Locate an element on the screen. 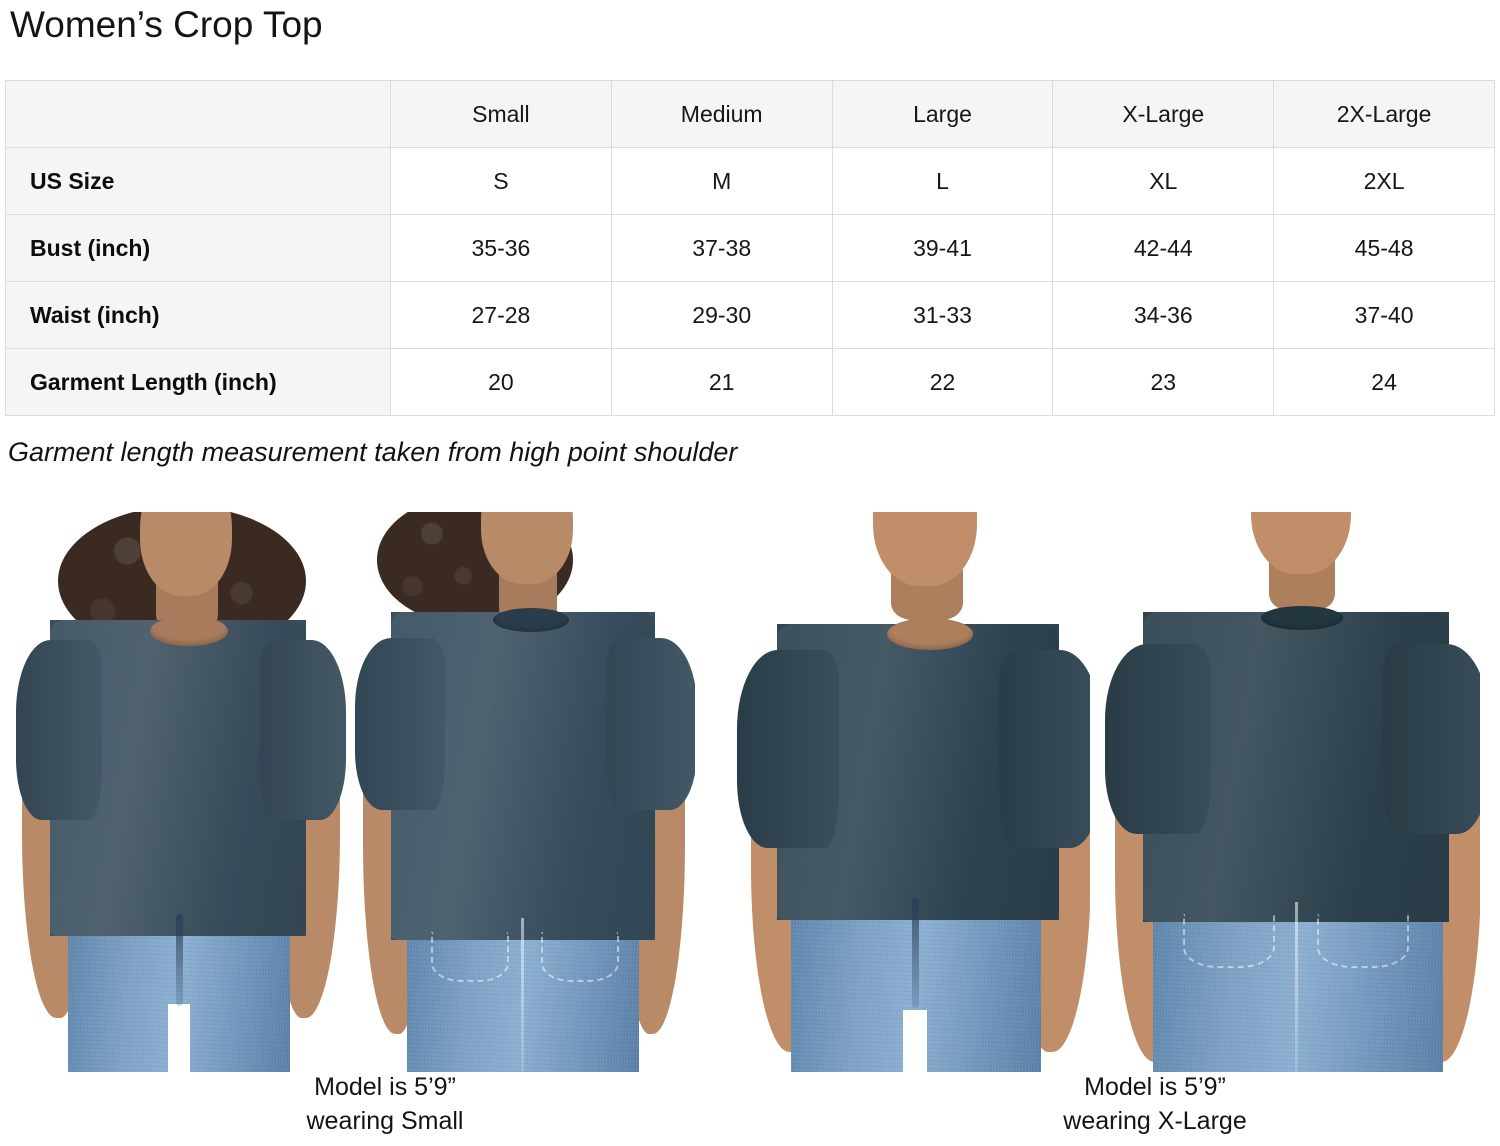 The image size is (1500, 1146). model-photo-small-front is located at coordinates (180, 792).